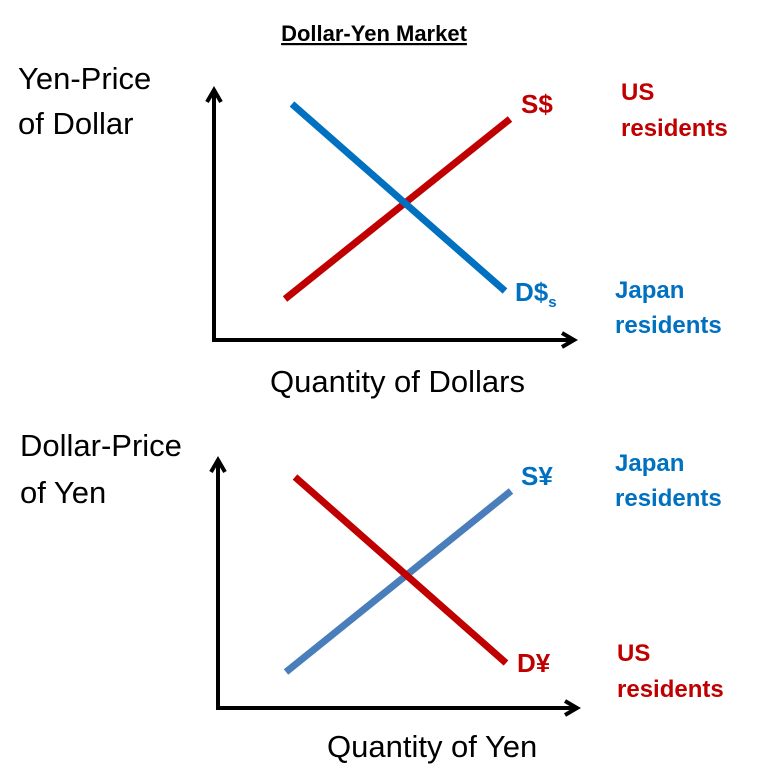  Describe the element at coordinates (400, 570) in the screenshot. I see `bottom-demand-curve` at that location.